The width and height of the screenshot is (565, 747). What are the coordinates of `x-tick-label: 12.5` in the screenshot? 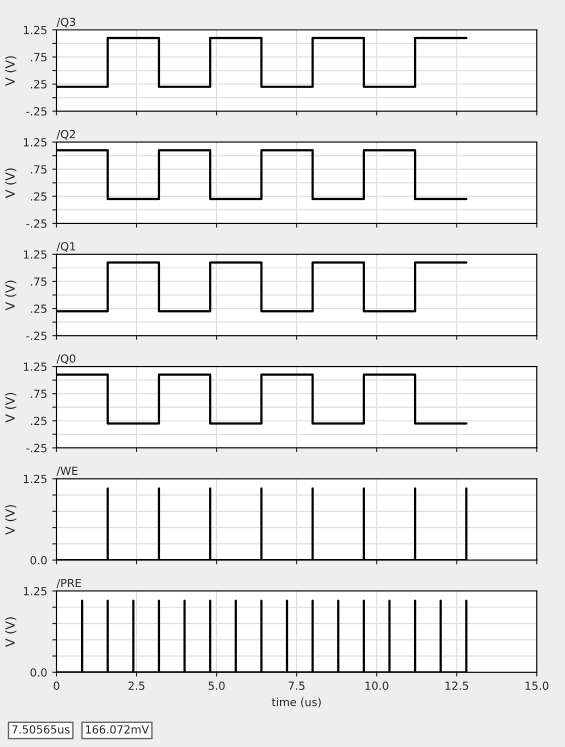 It's located at (457, 686).